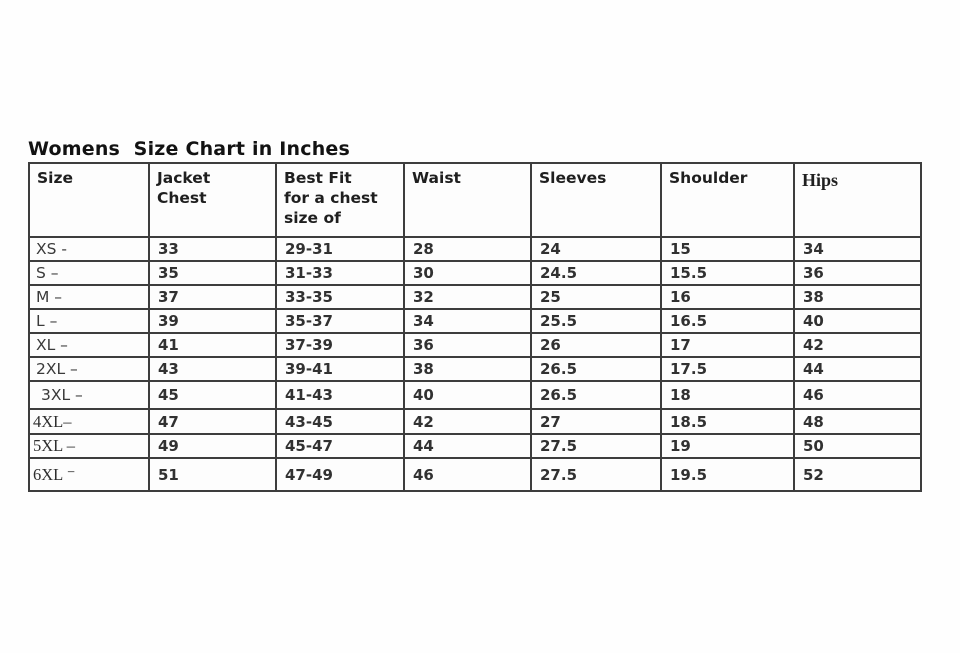 Image resolution: width=960 pixels, height=653 pixels. I want to click on cell-waist: 40, so click(467, 395).